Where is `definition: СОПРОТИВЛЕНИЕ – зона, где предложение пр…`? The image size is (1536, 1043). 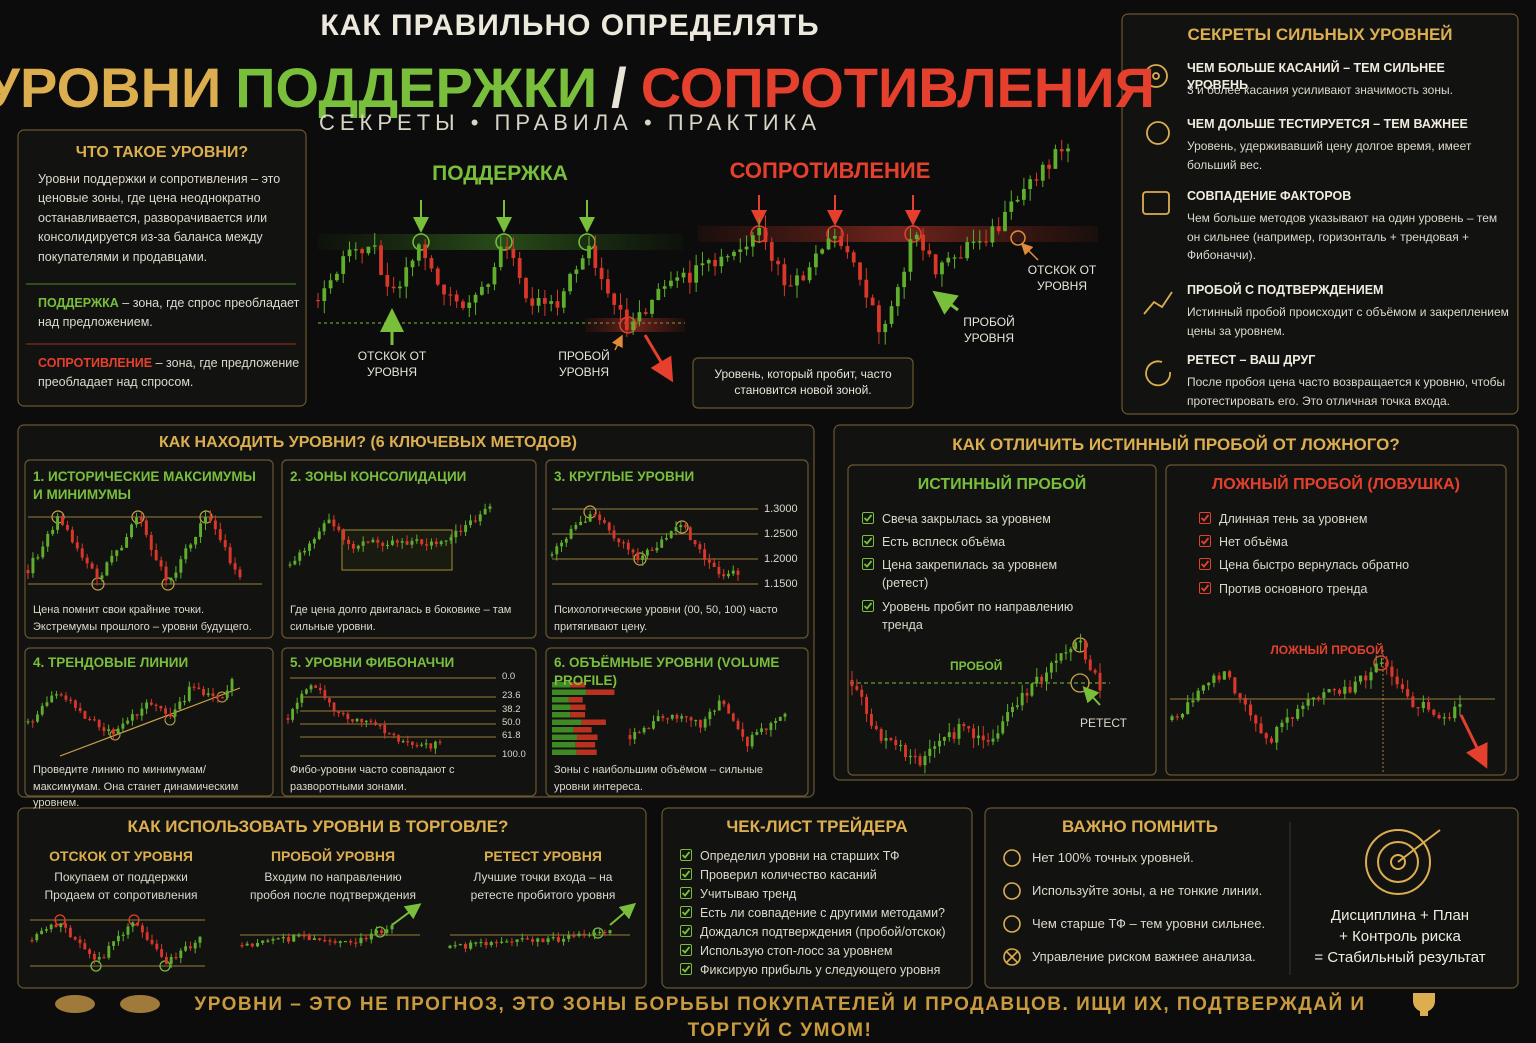
definition: СОПРОТИВЛЕНИЕ – зона, где предложение пр… is located at coordinates (169, 373).